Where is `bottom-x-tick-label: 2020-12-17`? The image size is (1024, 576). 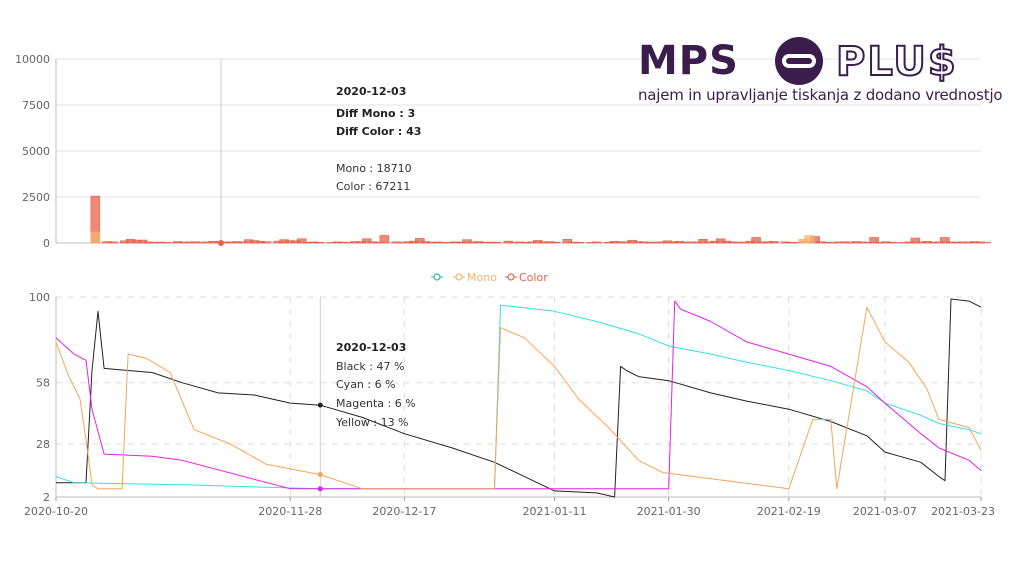
bottom-x-tick-label: 2020-12-17 is located at coordinates (404, 511).